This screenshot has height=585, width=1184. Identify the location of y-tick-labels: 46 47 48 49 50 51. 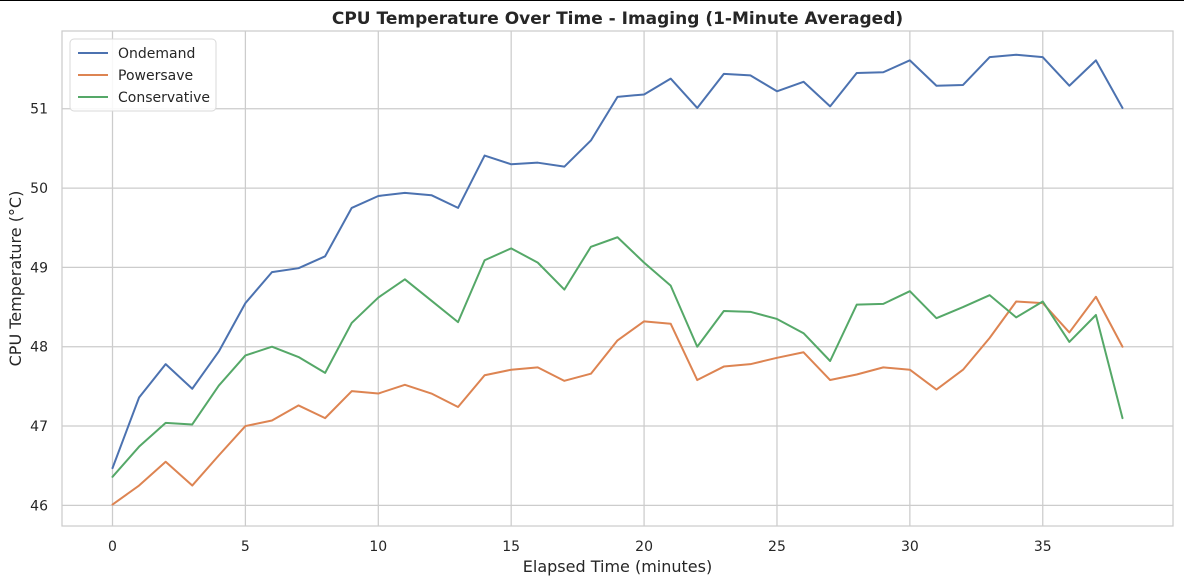
(39, 308).